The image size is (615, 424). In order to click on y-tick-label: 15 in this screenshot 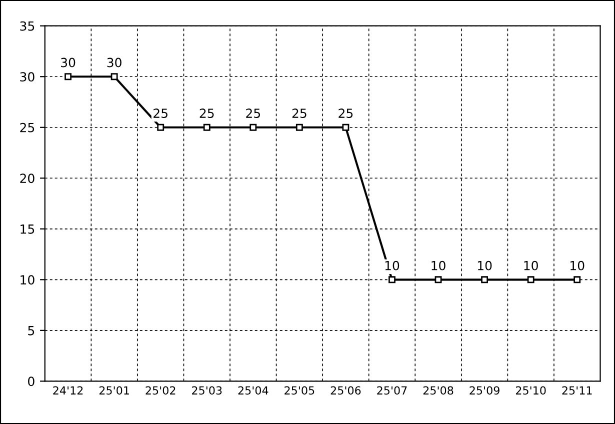, I will do `click(27, 229)`.